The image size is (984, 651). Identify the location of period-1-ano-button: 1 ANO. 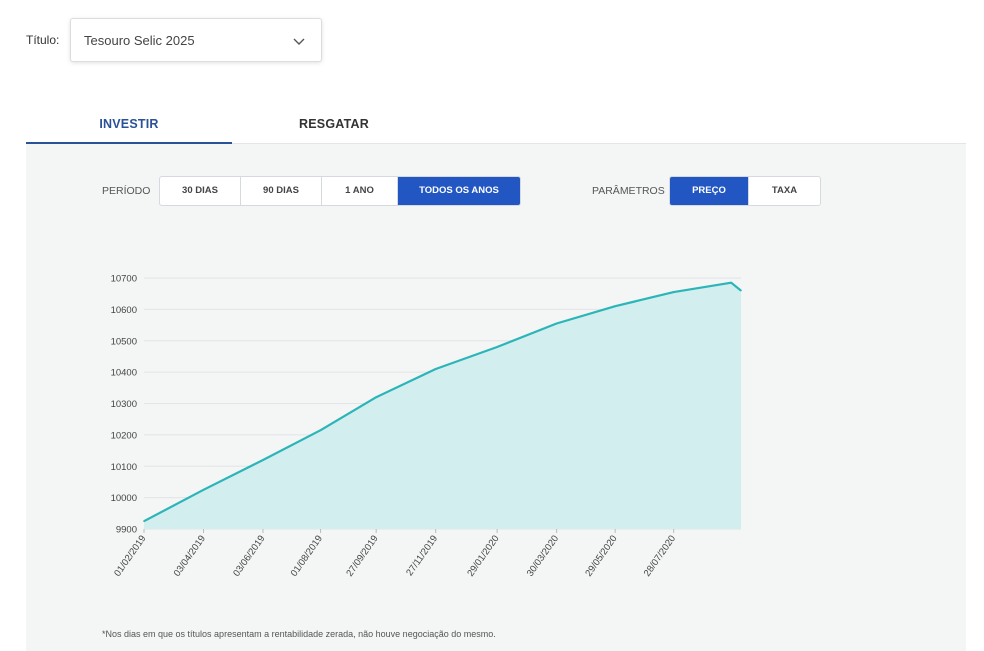
(360, 191).